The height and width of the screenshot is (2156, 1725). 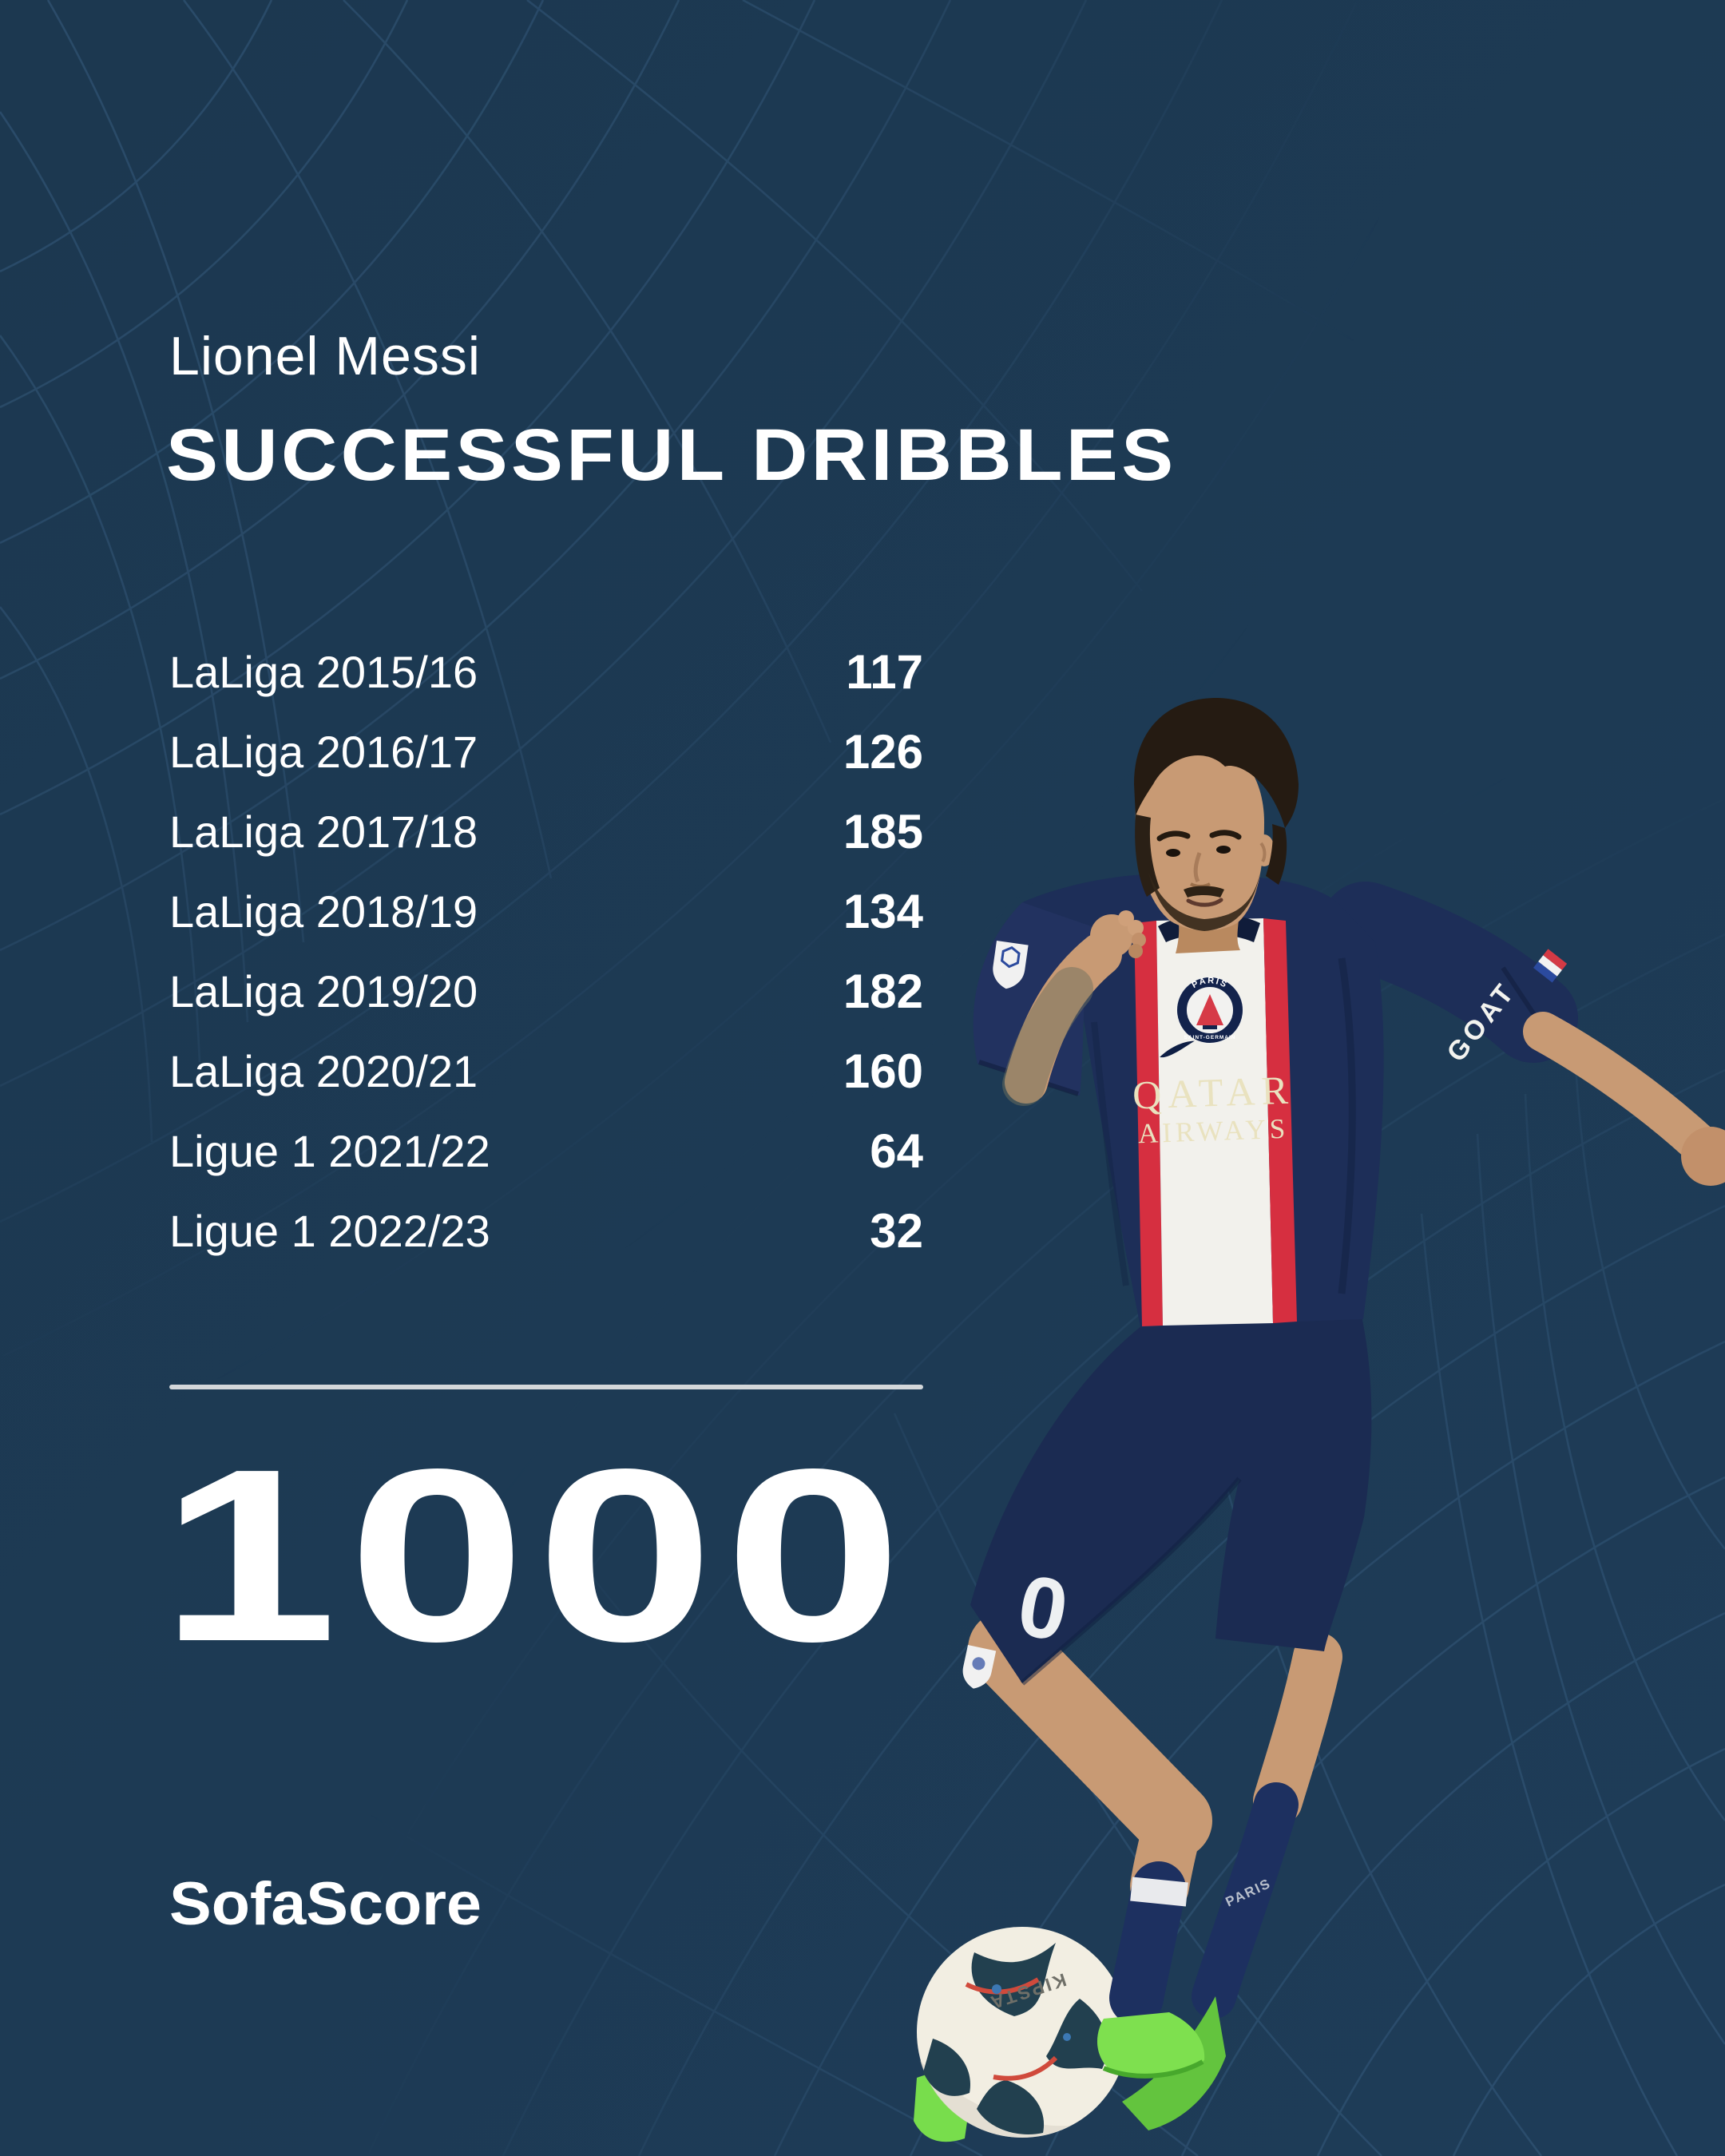 I want to click on season-label: Ligue 1 2021/22, so click(x=330, y=1150).